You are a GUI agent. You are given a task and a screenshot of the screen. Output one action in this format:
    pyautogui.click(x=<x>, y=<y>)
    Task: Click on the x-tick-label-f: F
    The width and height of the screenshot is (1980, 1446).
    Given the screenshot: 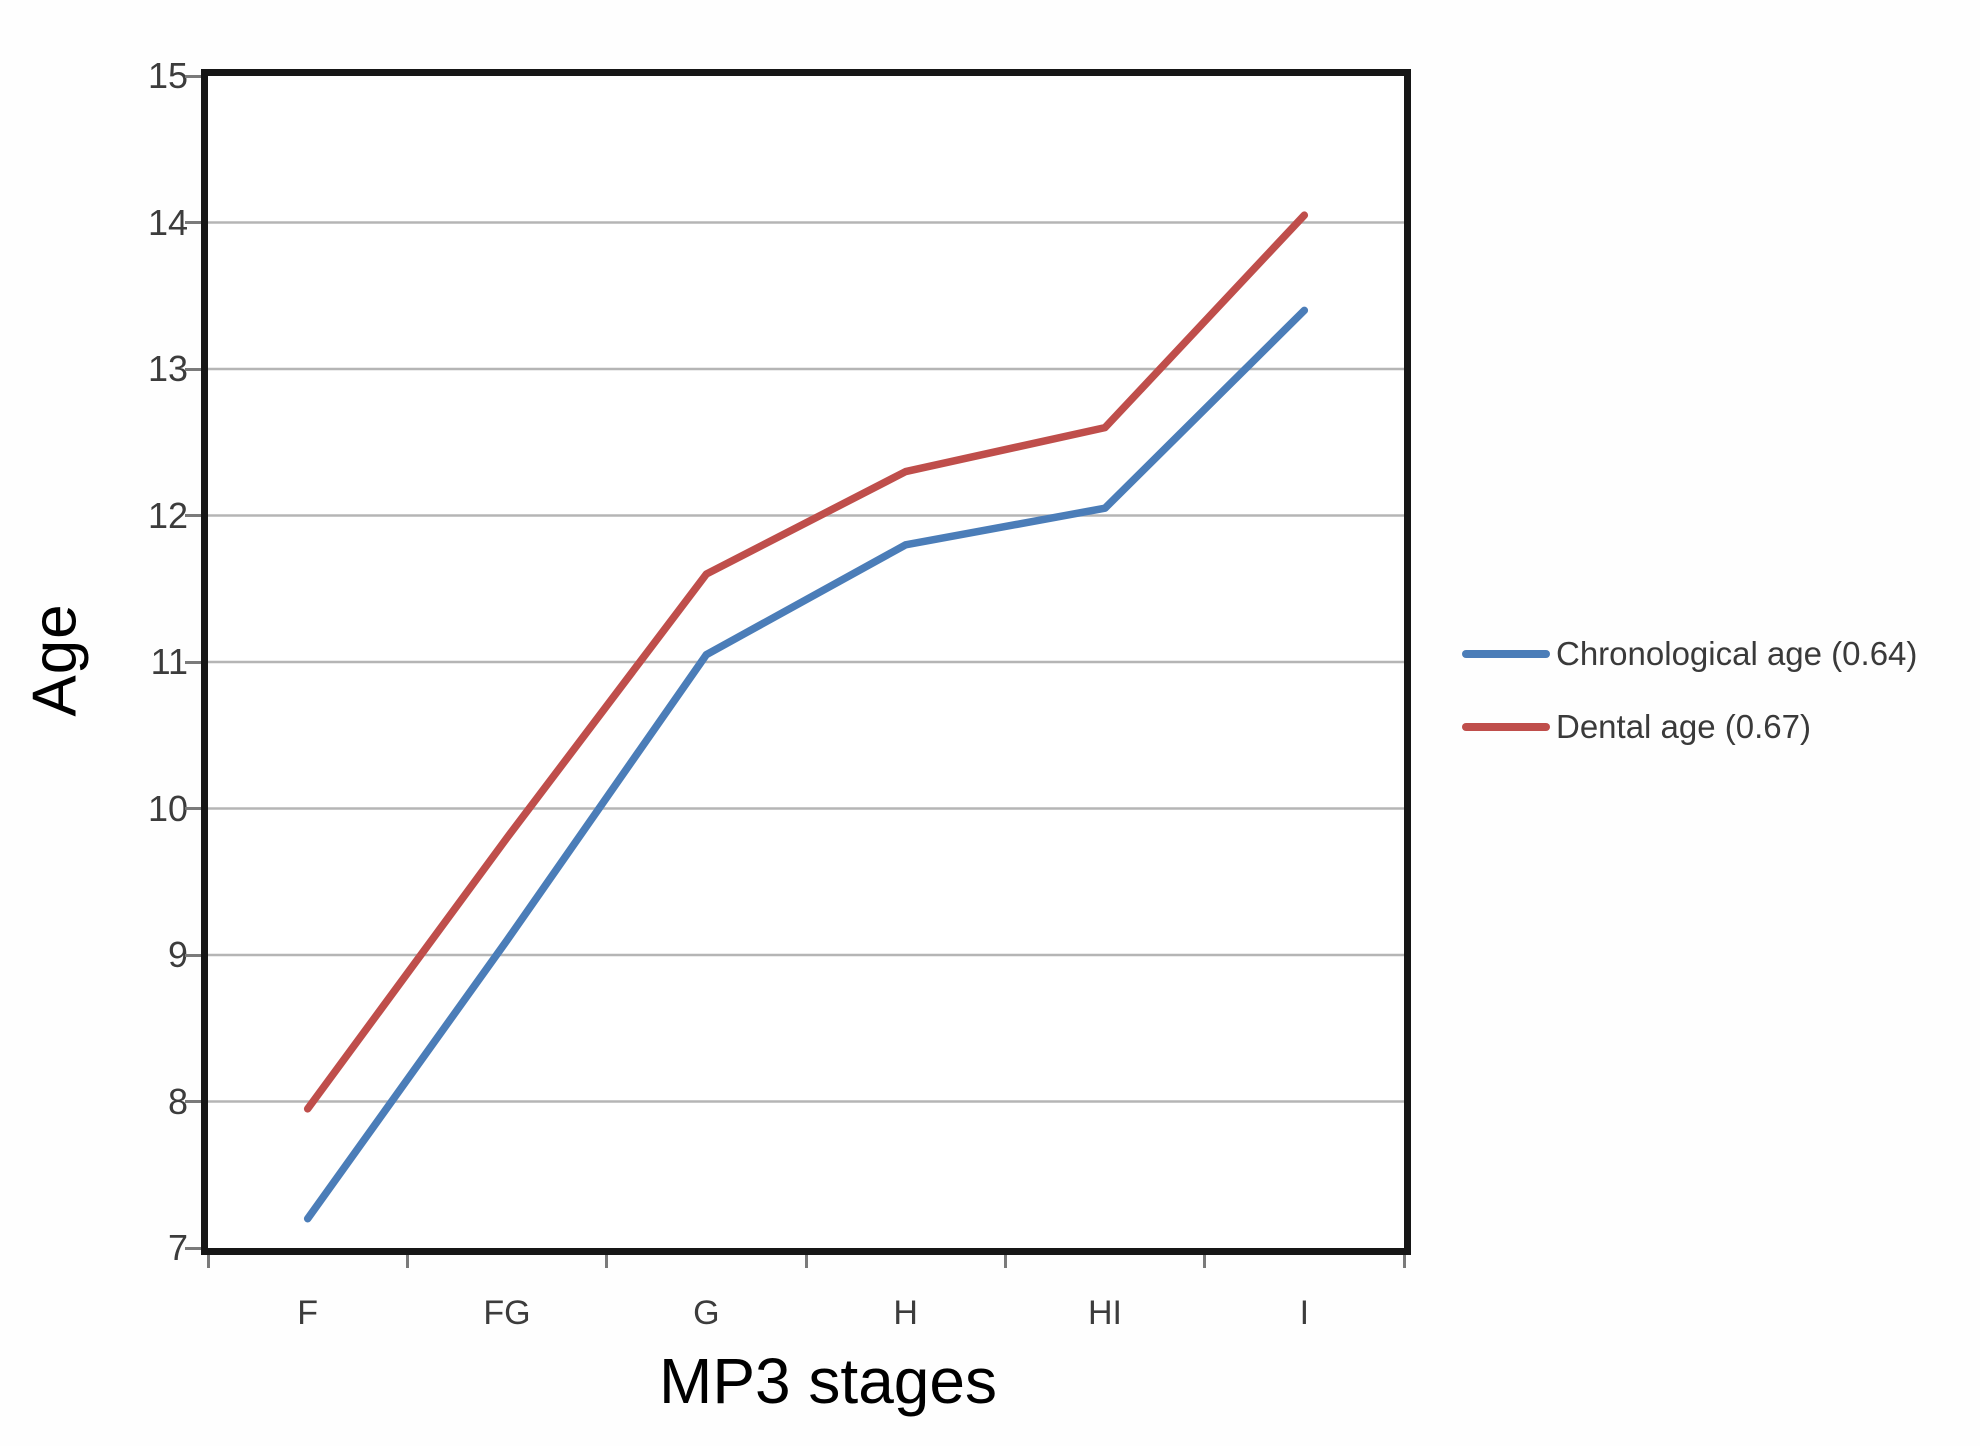 What is the action you would take?
    pyautogui.click(x=308, y=1313)
    